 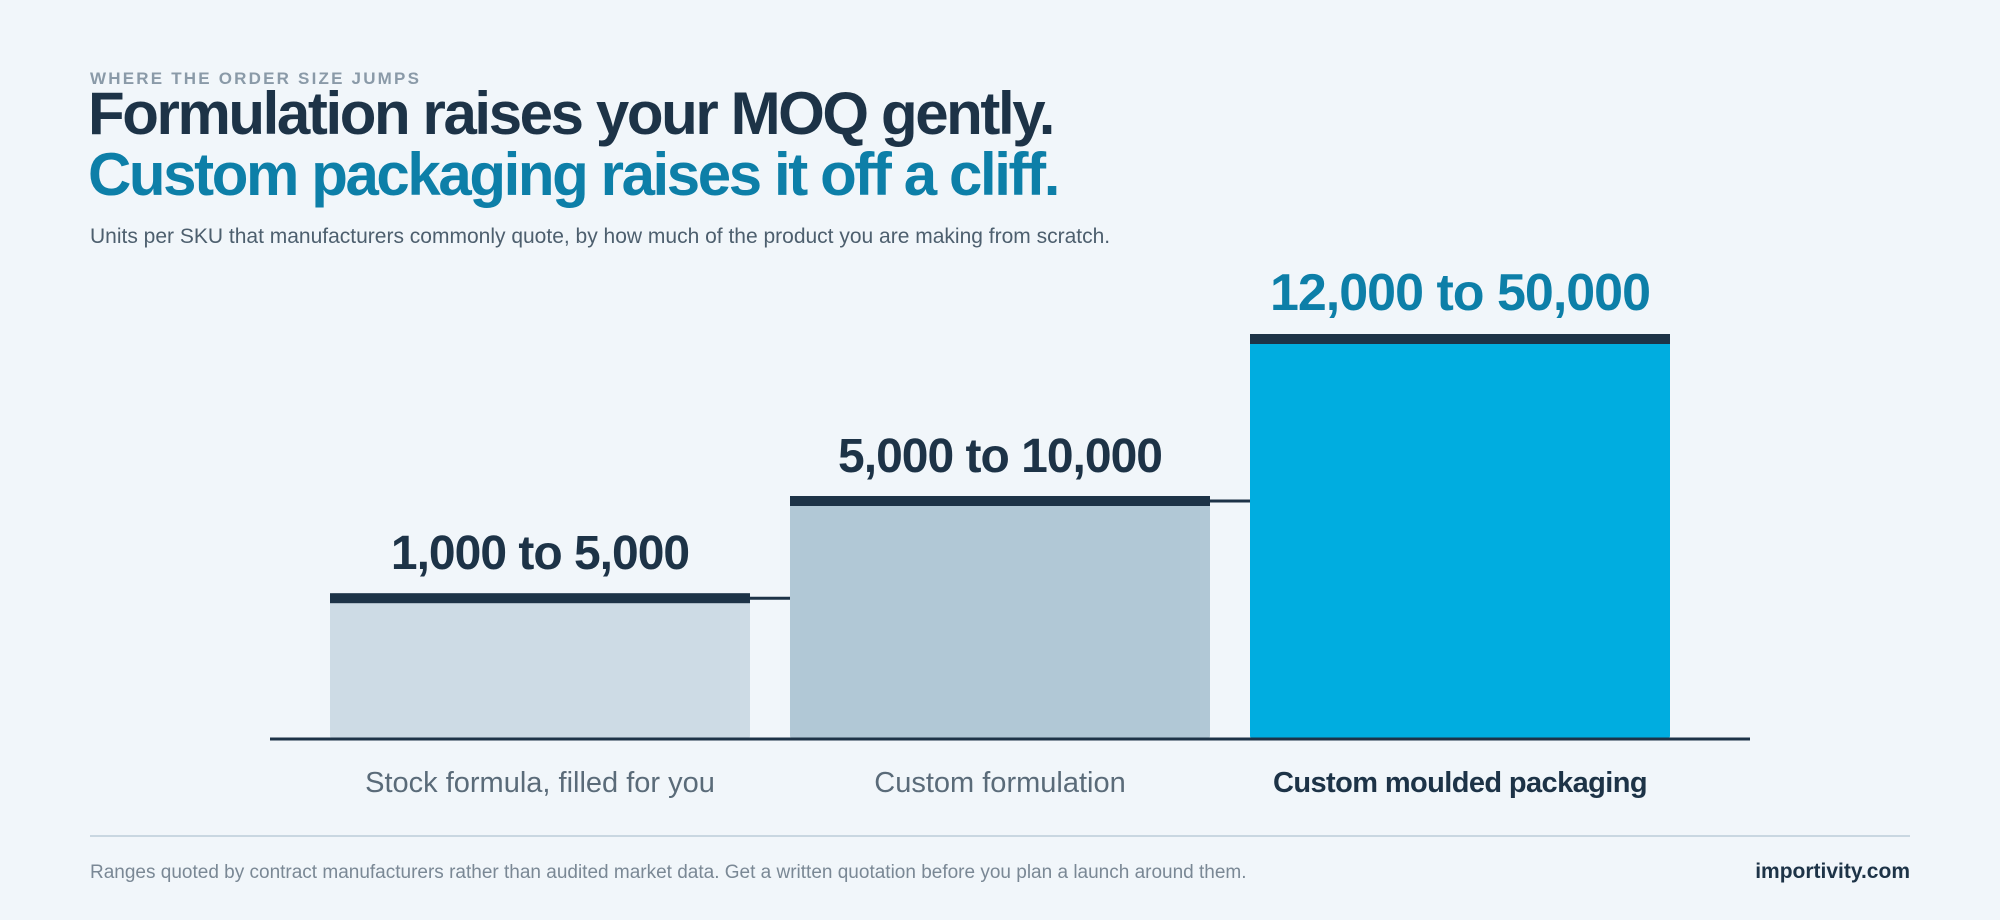 I want to click on footer-divider, so click(x=1000, y=836).